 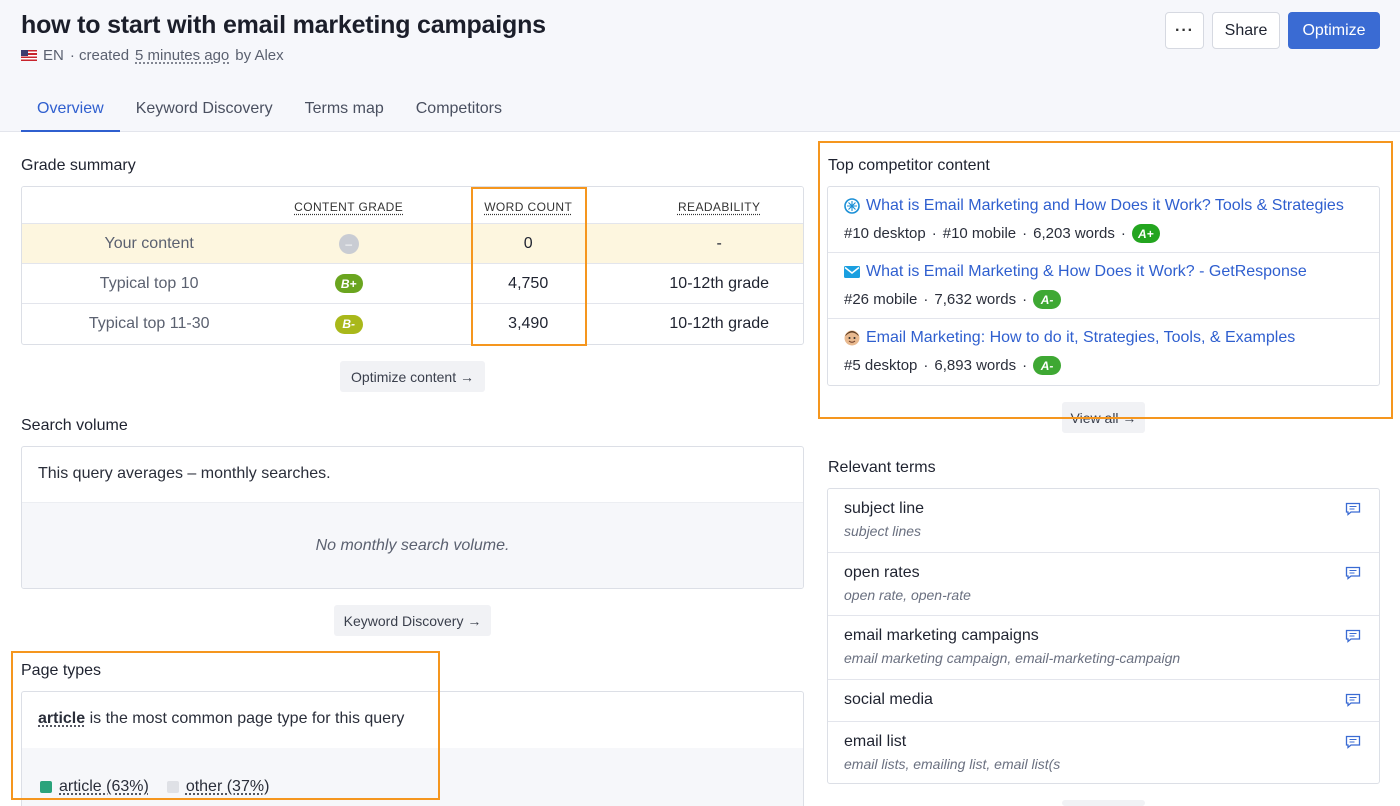 What do you see at coordinates (412, 244) in the screenshot?
I see `table-row-your-content: Your content – 0 -` at bounding box center [412, 244].